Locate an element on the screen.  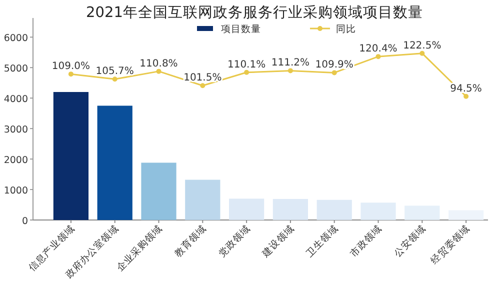
data-label: 109.0% is located at coordinates (71, 66).